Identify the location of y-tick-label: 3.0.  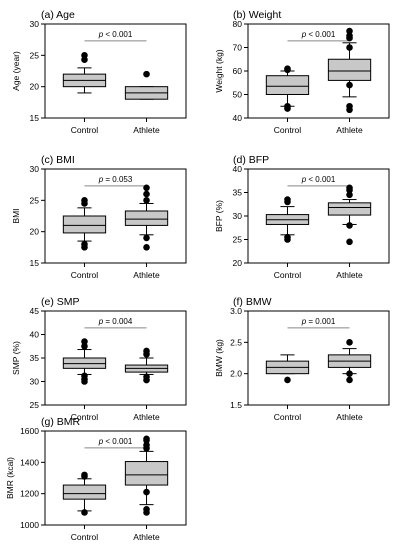
(236, 311).